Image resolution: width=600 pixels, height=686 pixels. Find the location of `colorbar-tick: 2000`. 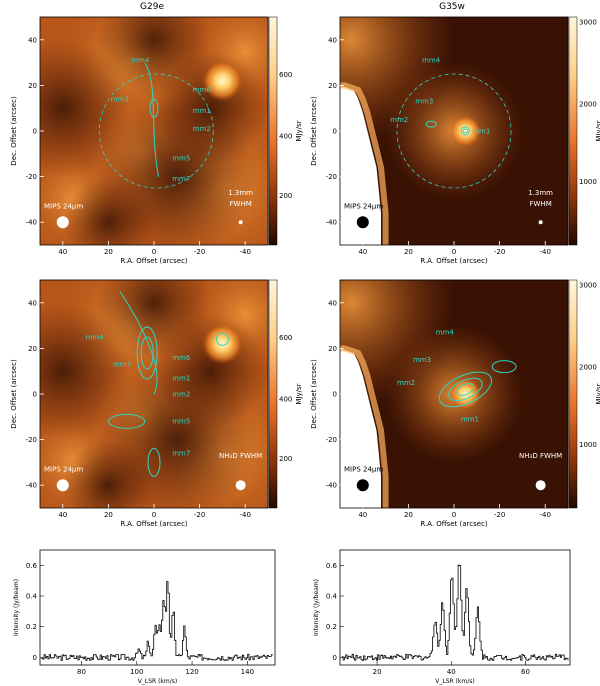

colorbar-tick: 2000 is located at coordinates (588, 368).